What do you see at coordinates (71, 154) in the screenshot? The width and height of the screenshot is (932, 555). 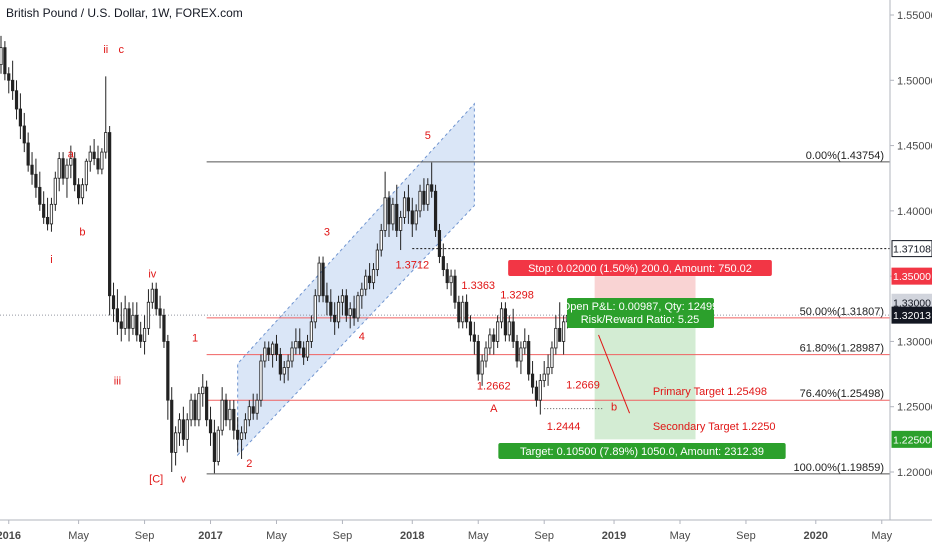 I see `wave-label: a` at bounding box center [71, 154].